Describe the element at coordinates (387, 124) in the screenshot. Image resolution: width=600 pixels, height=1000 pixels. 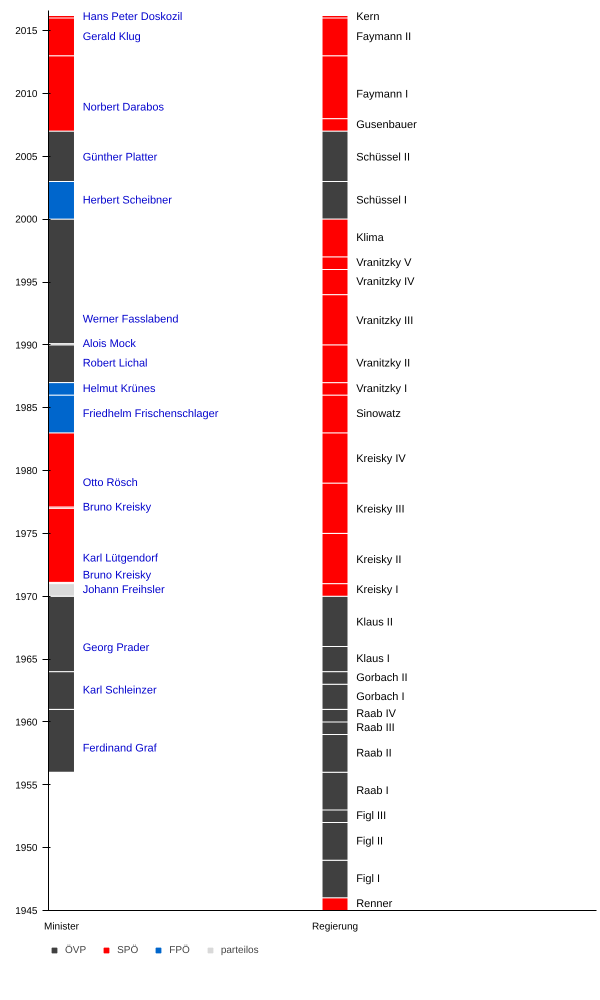
I see `annotation: Gusenbauer` at that location.